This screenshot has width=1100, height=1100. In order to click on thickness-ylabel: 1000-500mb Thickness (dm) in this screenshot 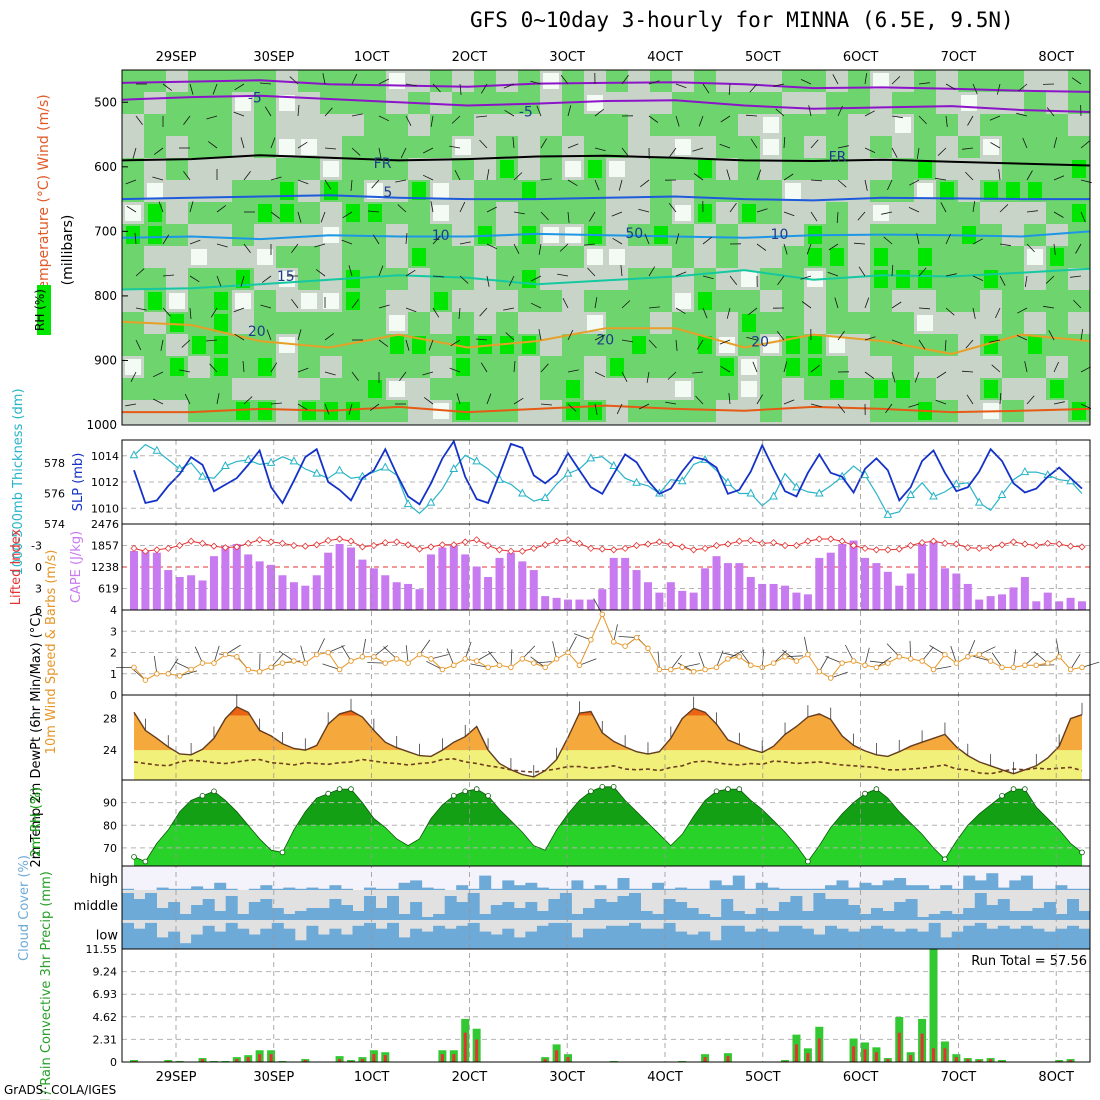, I will do `click(18, 481)`.